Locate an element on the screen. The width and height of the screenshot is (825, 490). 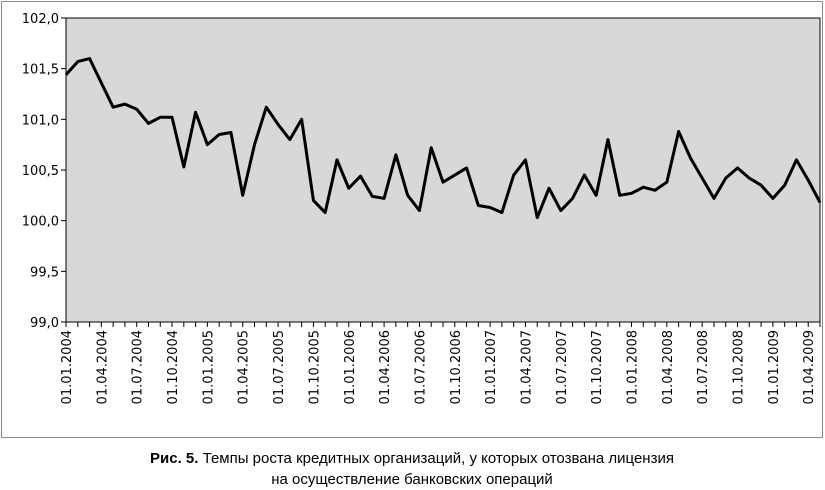
x-tick-label: 01.01.2009 is located at coordinates (774, 367).